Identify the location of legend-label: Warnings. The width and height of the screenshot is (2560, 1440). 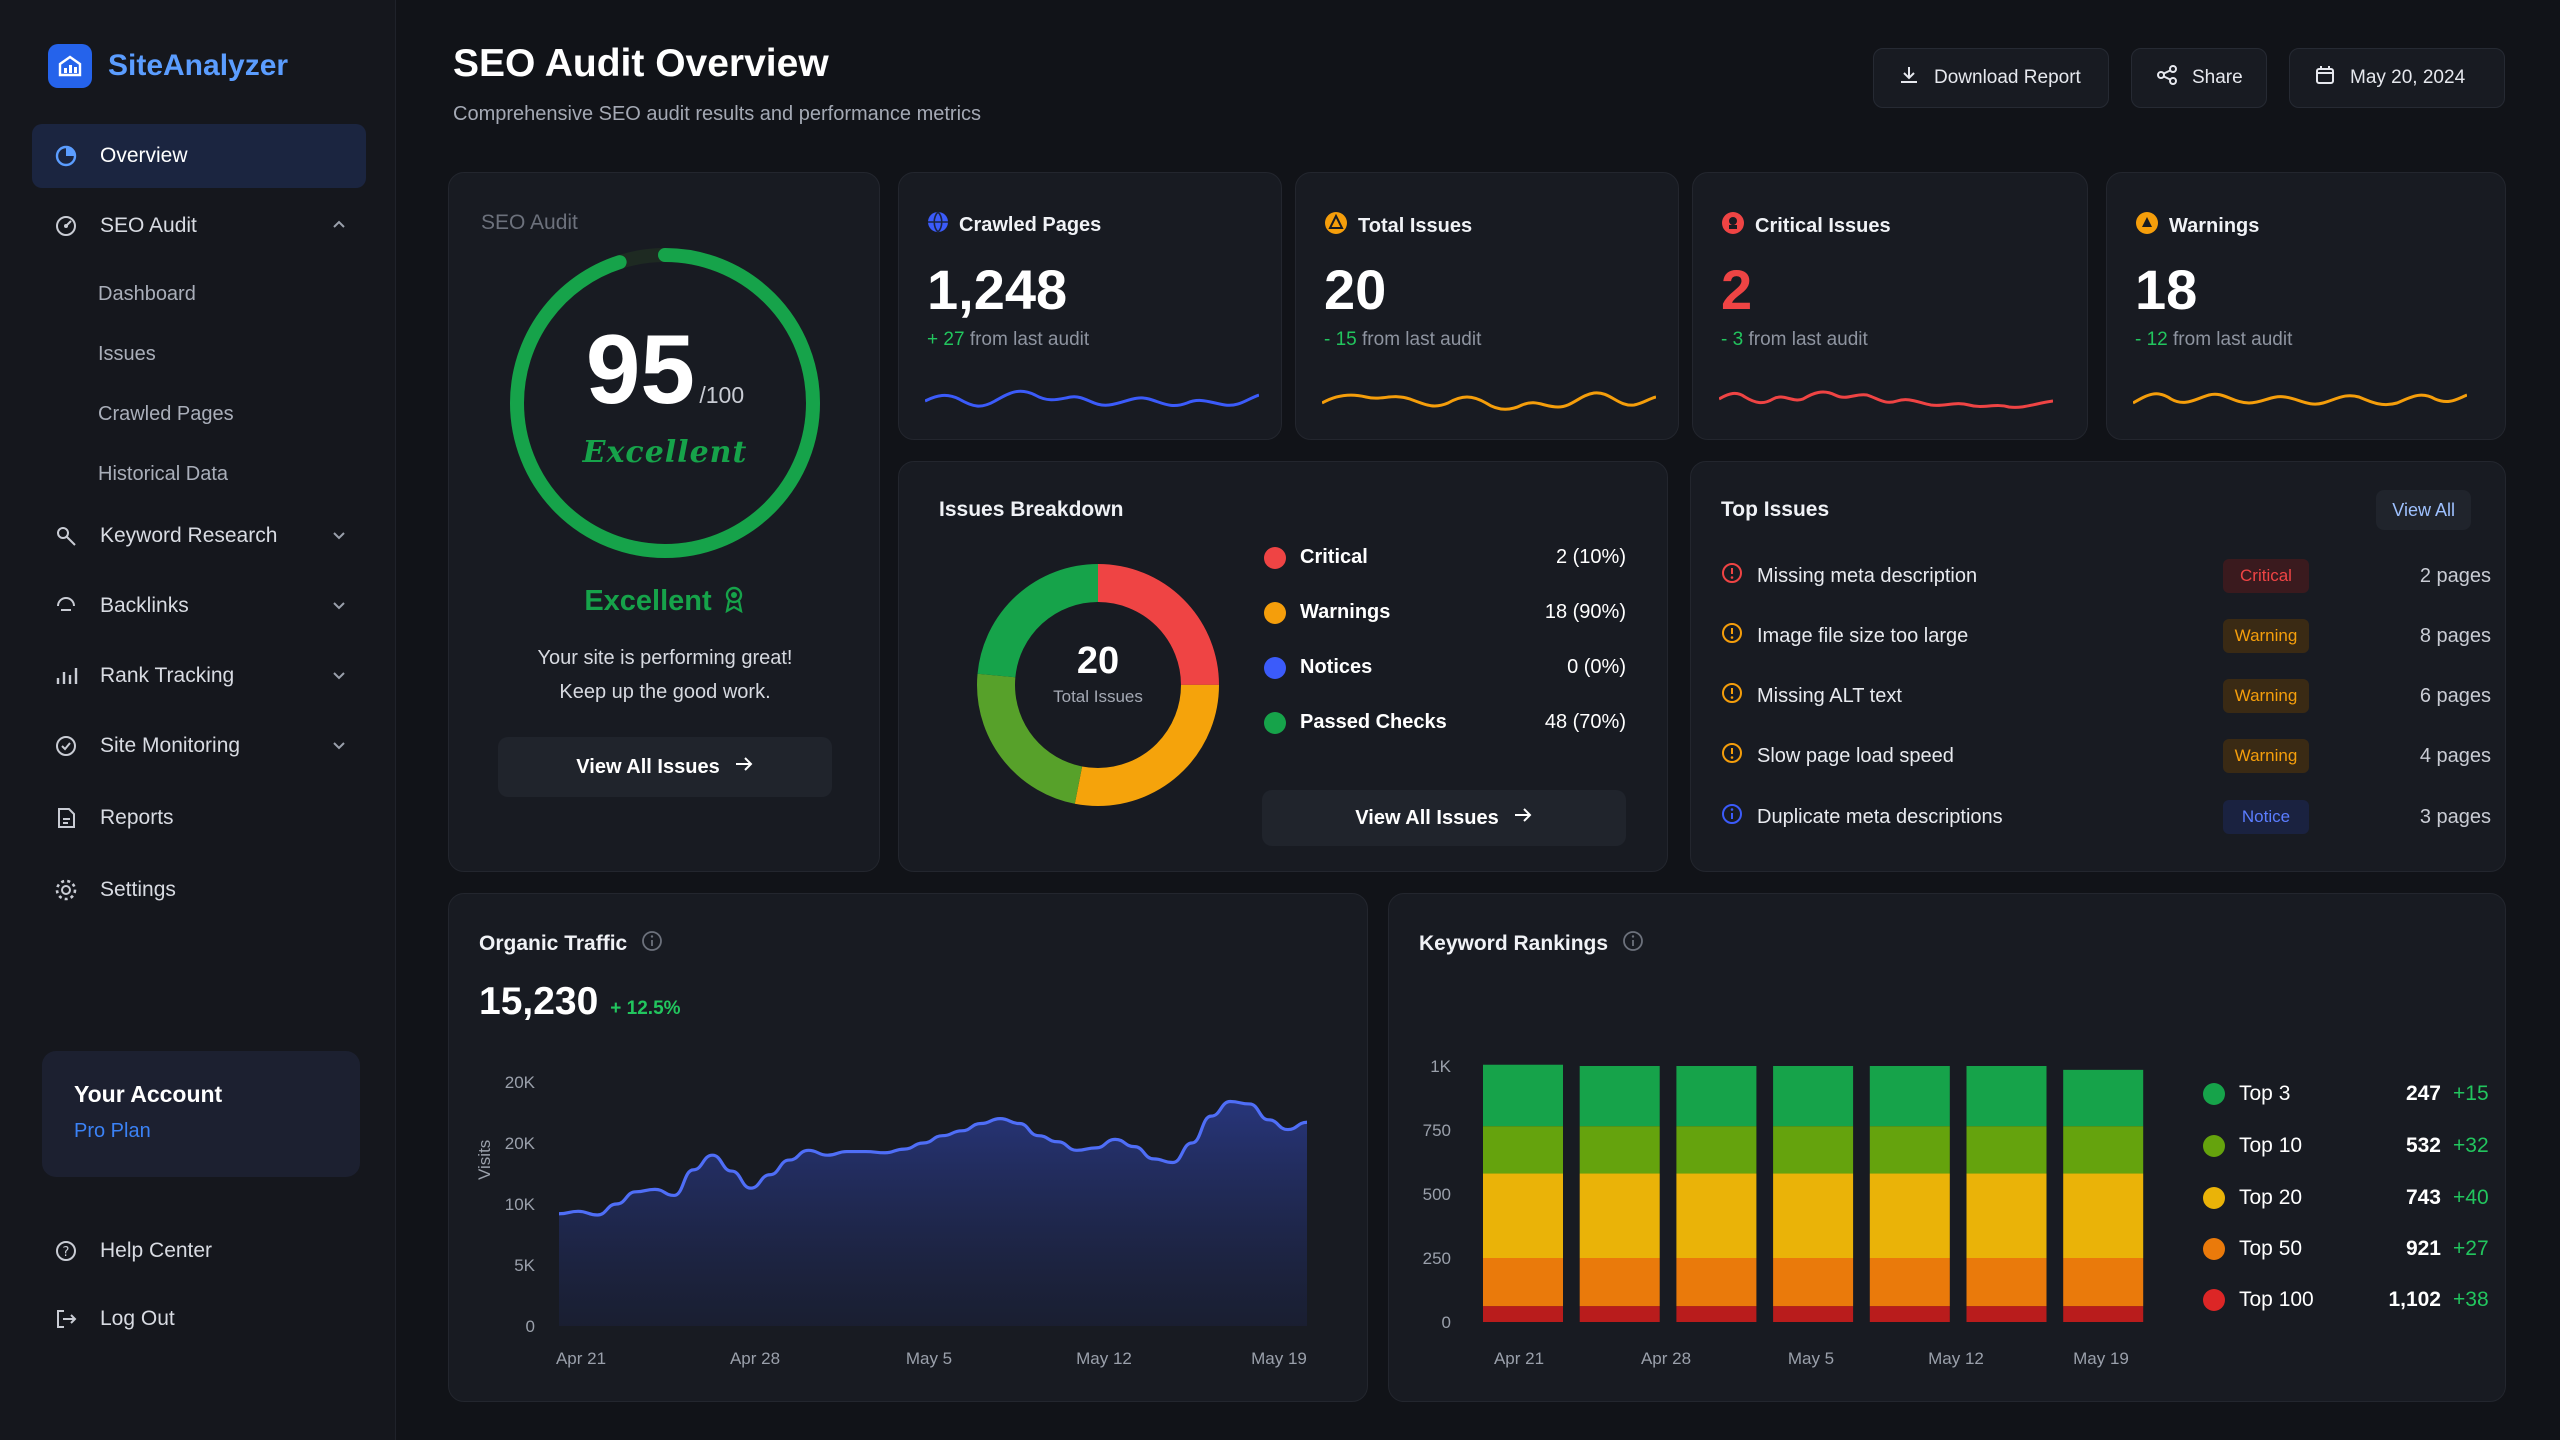
(1345, 612).